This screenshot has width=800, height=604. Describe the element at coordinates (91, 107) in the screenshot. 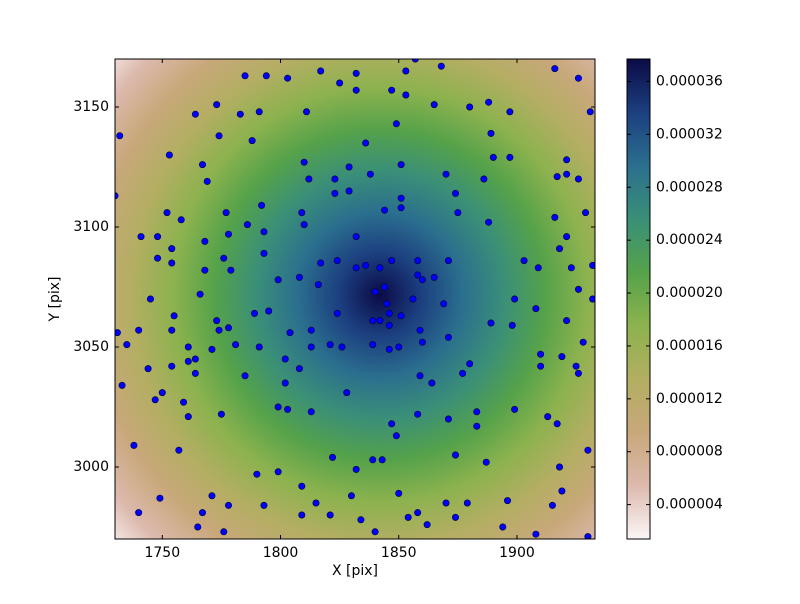

I see `y-tick-label: 3150` at that location.